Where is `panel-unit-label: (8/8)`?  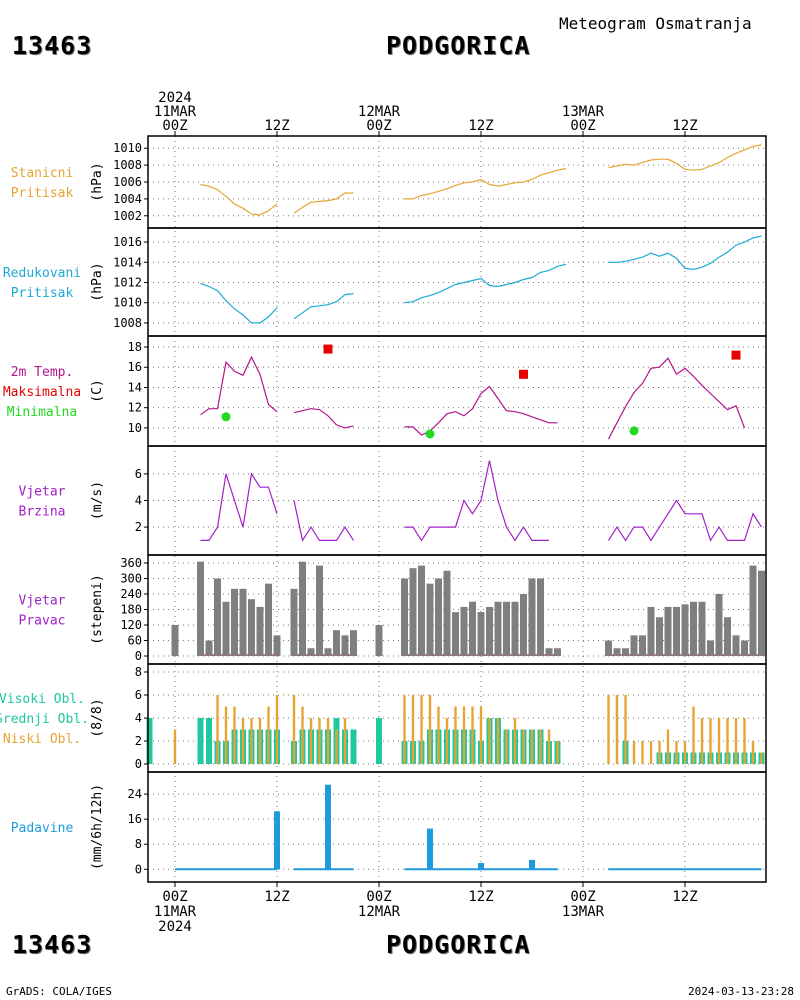 panel-unit-label: (8/8) is located at coordinates (97, 717).